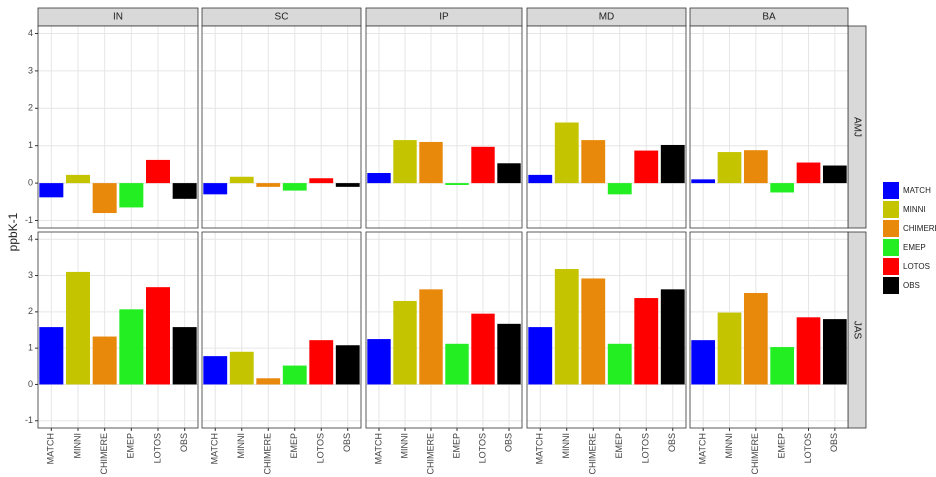 This screenshot has height=477, width=936. I want to click on legend-label: CHIMERE, so click(919, 228).